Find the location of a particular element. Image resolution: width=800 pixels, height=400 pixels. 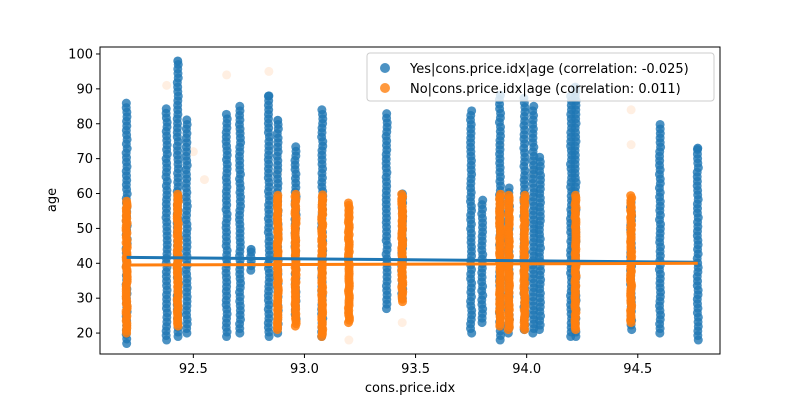

trend-lines-layer is located at coordinates (412, 261).